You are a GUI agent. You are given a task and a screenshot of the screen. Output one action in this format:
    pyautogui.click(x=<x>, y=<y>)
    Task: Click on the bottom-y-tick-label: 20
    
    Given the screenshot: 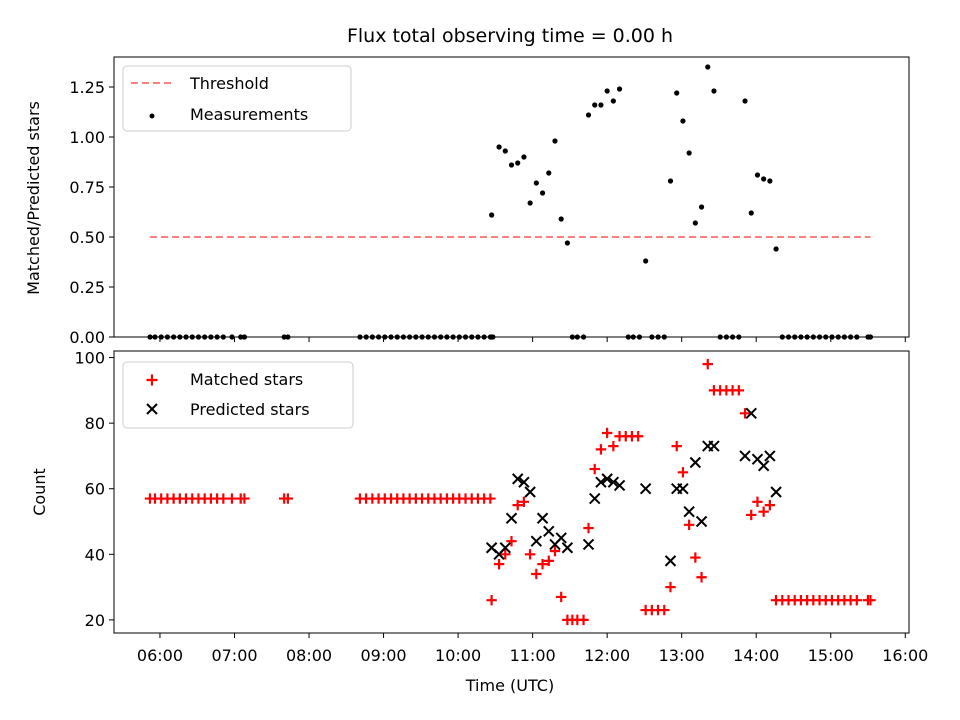 What is the action you would take?
    pyautogui.click(x=95, y=620)
    